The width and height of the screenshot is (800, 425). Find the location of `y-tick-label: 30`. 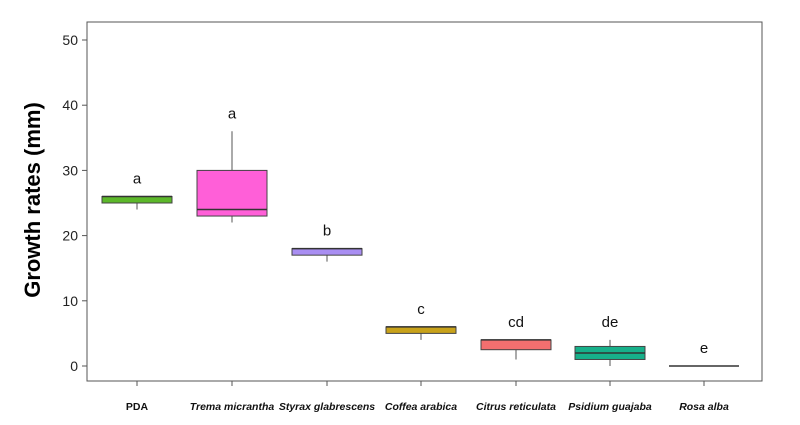

y-tick-label: 30 is located at coordinates (70, 170).